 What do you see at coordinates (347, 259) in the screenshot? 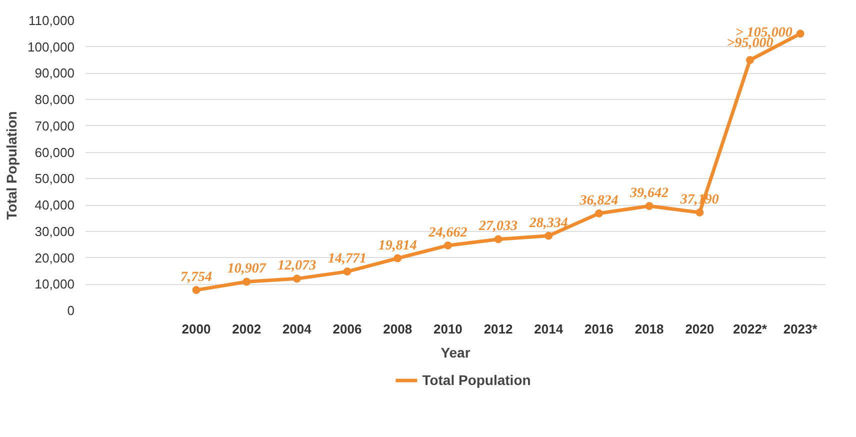
I see `data-label: 14,771` at bounding box center [347, 259].